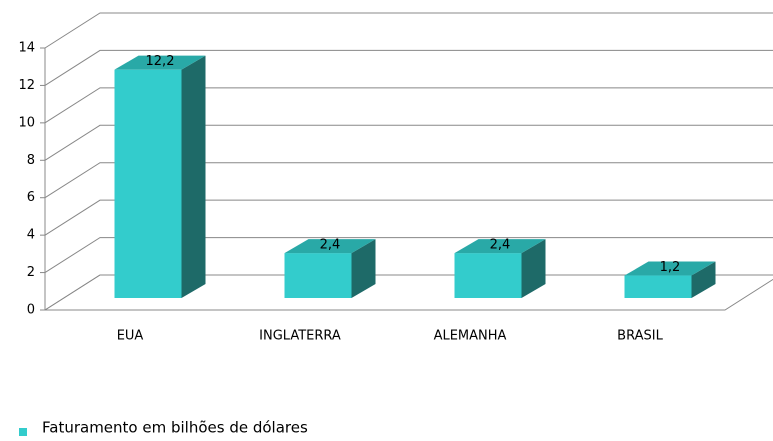 Image resolution: width=773 pixels, height=441 pixels. I want to click on y-tick-label: 10, so click(26, 122).